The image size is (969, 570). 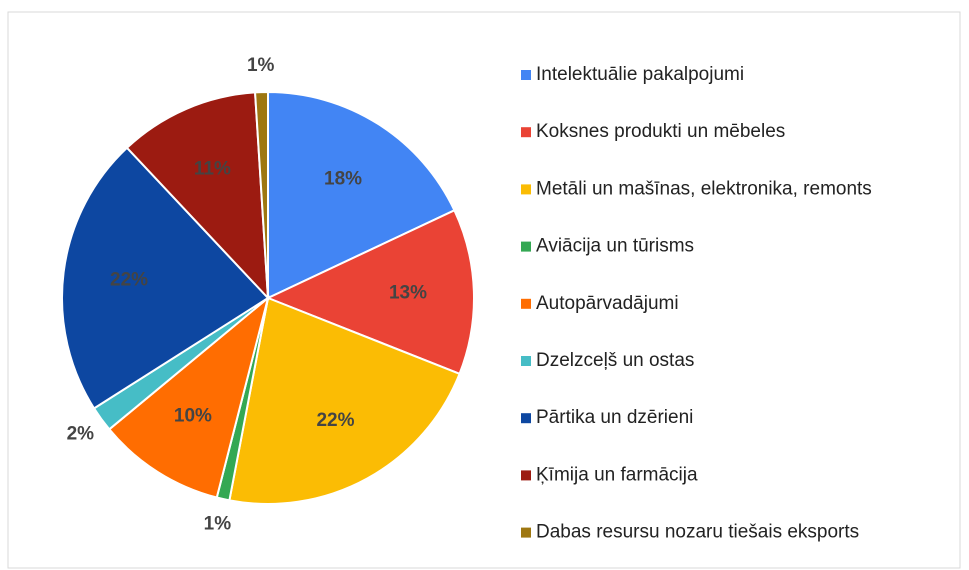 What do you see at coordinates (615, 246) in the screenshot?
I see `legend-label: Aviācija un tūrisms` at bounding box center [615, 246].